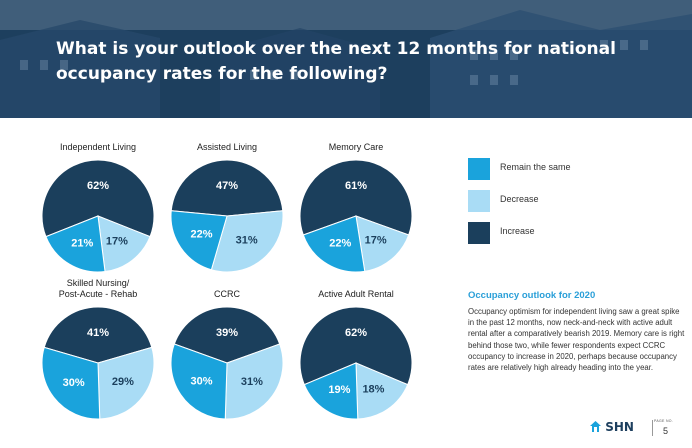 Image resolution: width=692 pixels, height=448 pixels. Describe the element at coordinates (98, 147) in the screenshot. I see `pie-chart-title: Independent Living` at that location.